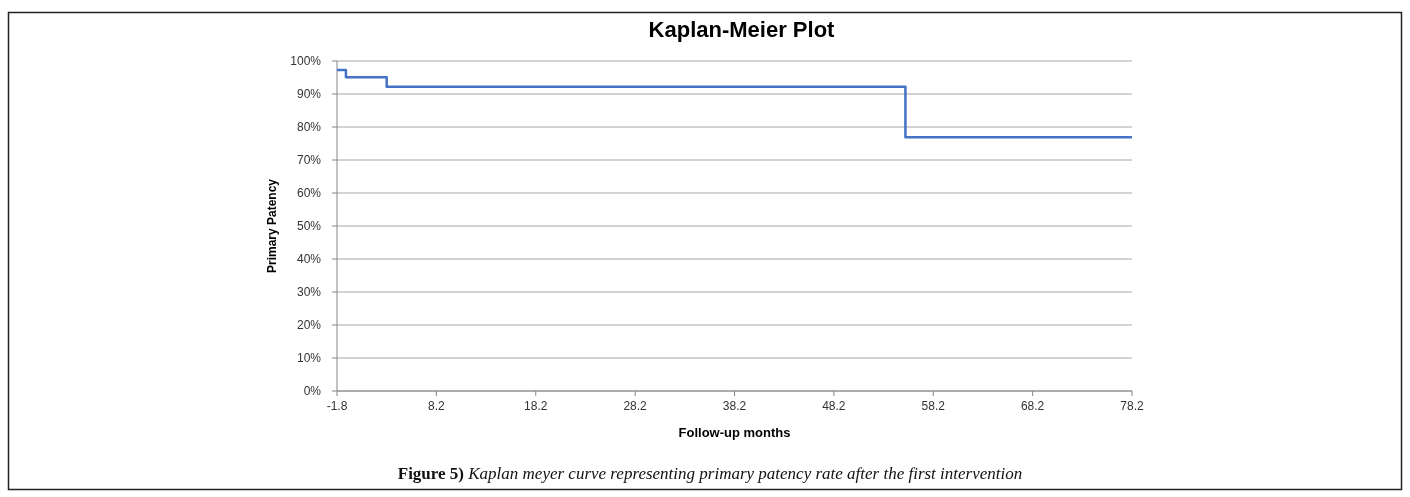  Describe the element at coordinates (933, 406) in the screenshot. I see `x-tick-label: 58.2` at that location.